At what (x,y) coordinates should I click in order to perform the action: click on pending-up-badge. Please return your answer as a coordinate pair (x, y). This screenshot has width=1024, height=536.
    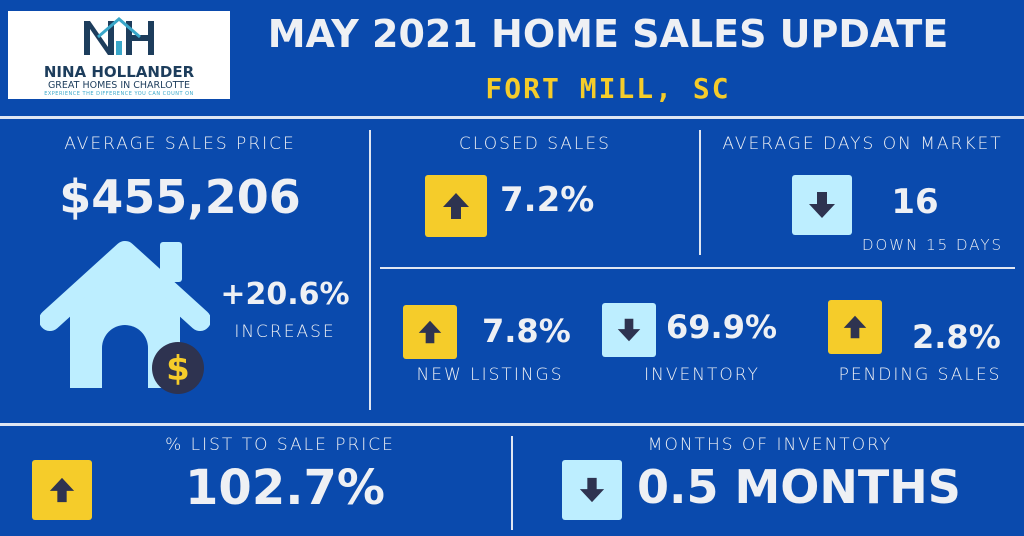
    Looking at the image, I should click on (855, 327).